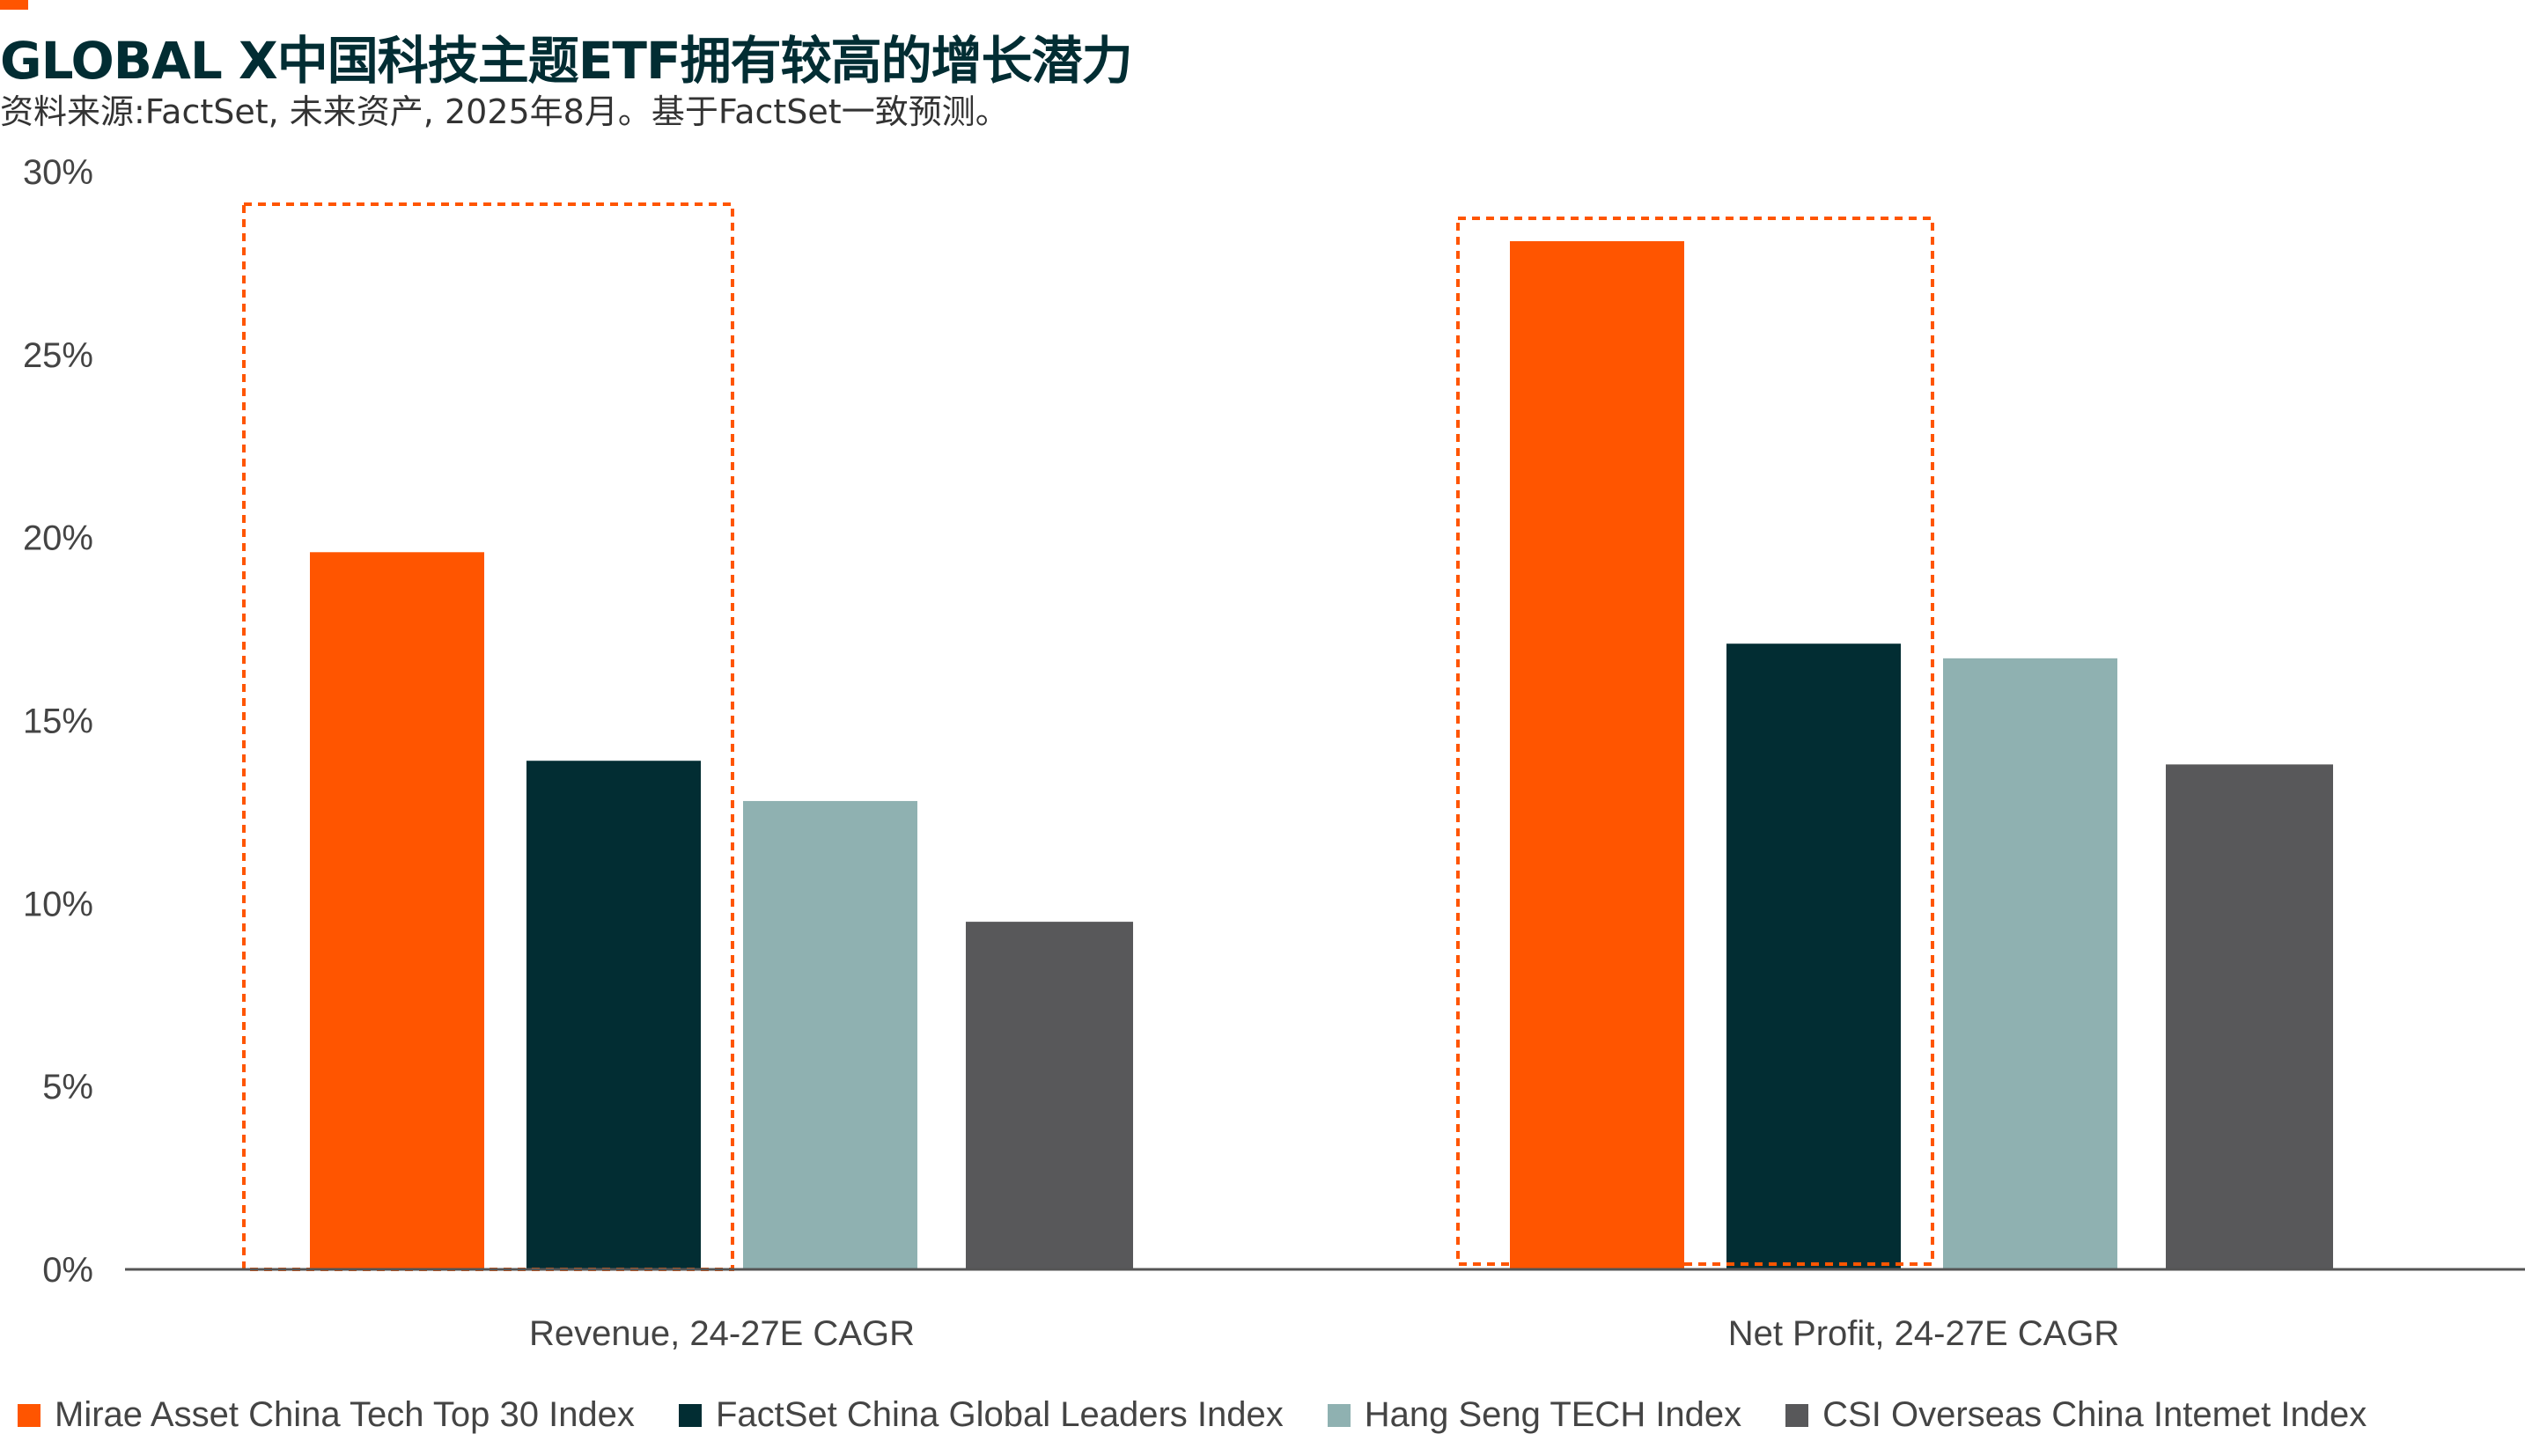 The width and height of the screenshot is (2525, 1456). I want to click on y-tick-label: 10%, so click(58, 904).